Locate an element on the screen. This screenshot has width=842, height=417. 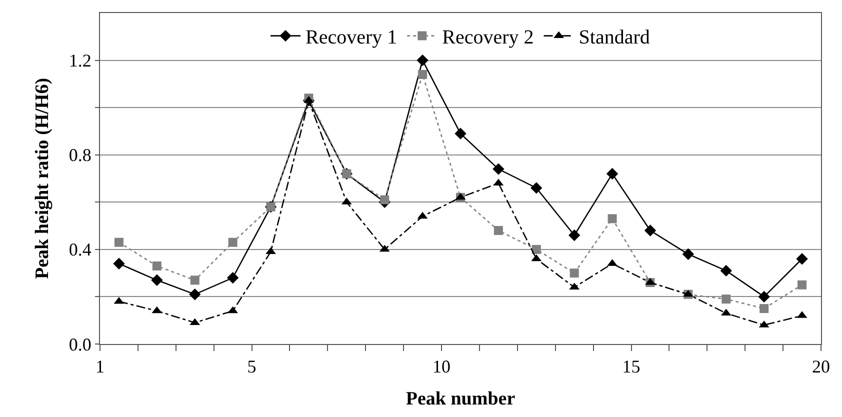
x-tick-label: 5 is located at coordinates (251, 366).